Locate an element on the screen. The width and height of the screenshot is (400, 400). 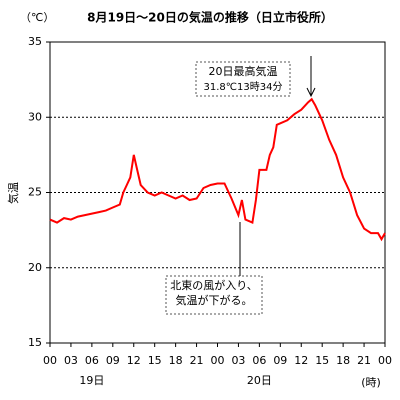
annotation-arrow is located at coordinates (311, 92).